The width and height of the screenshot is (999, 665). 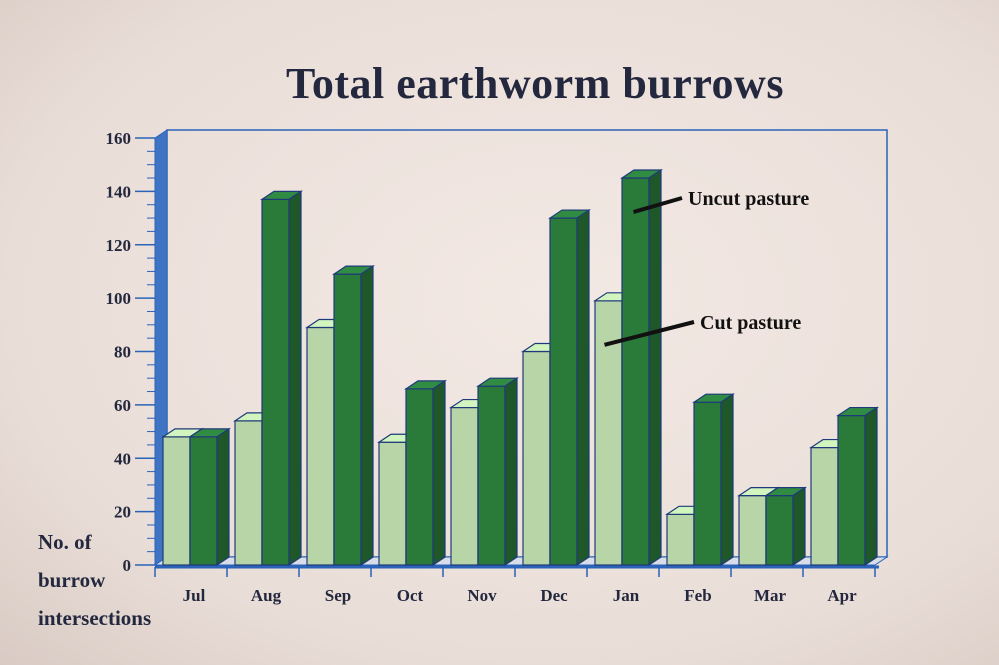 I want to click on bar-sep-uncut-side, so click(x=367, y=415).